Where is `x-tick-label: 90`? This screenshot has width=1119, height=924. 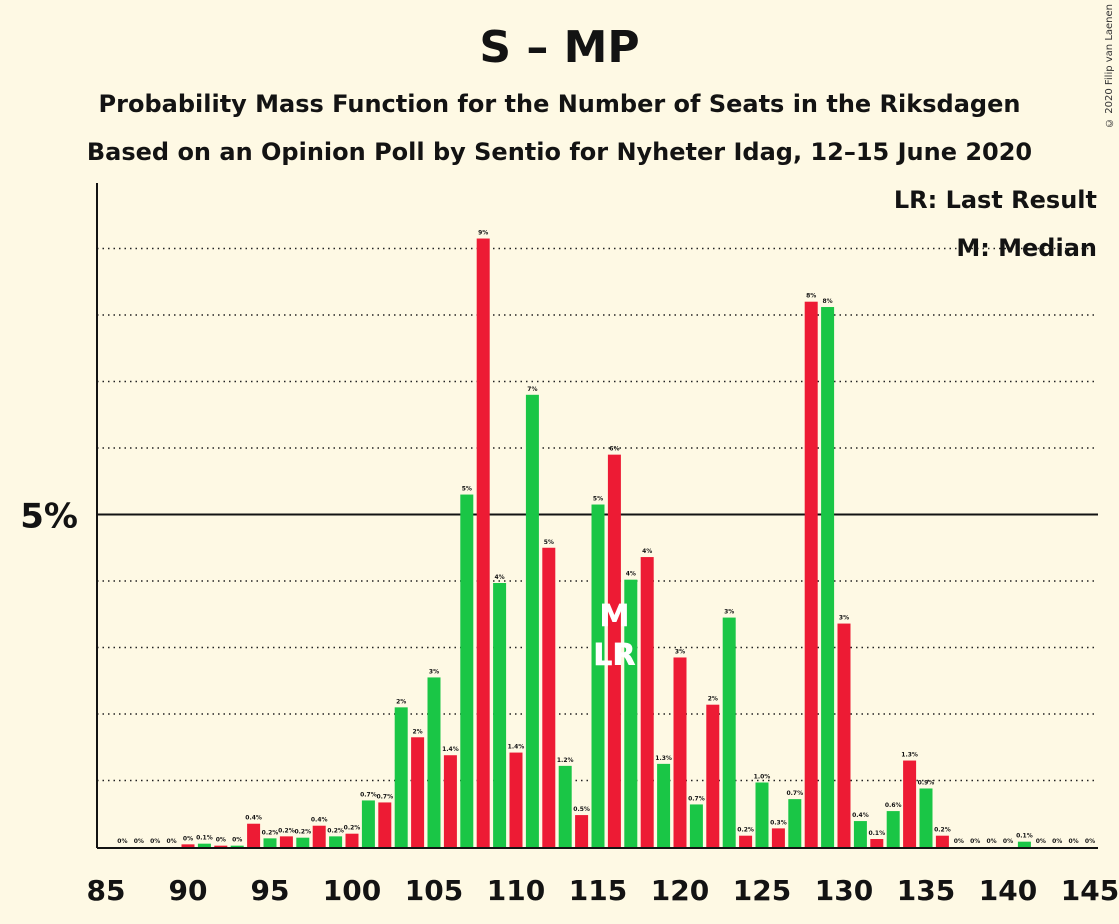
x-tick-label: 90 is located at coordinates (188, 890).